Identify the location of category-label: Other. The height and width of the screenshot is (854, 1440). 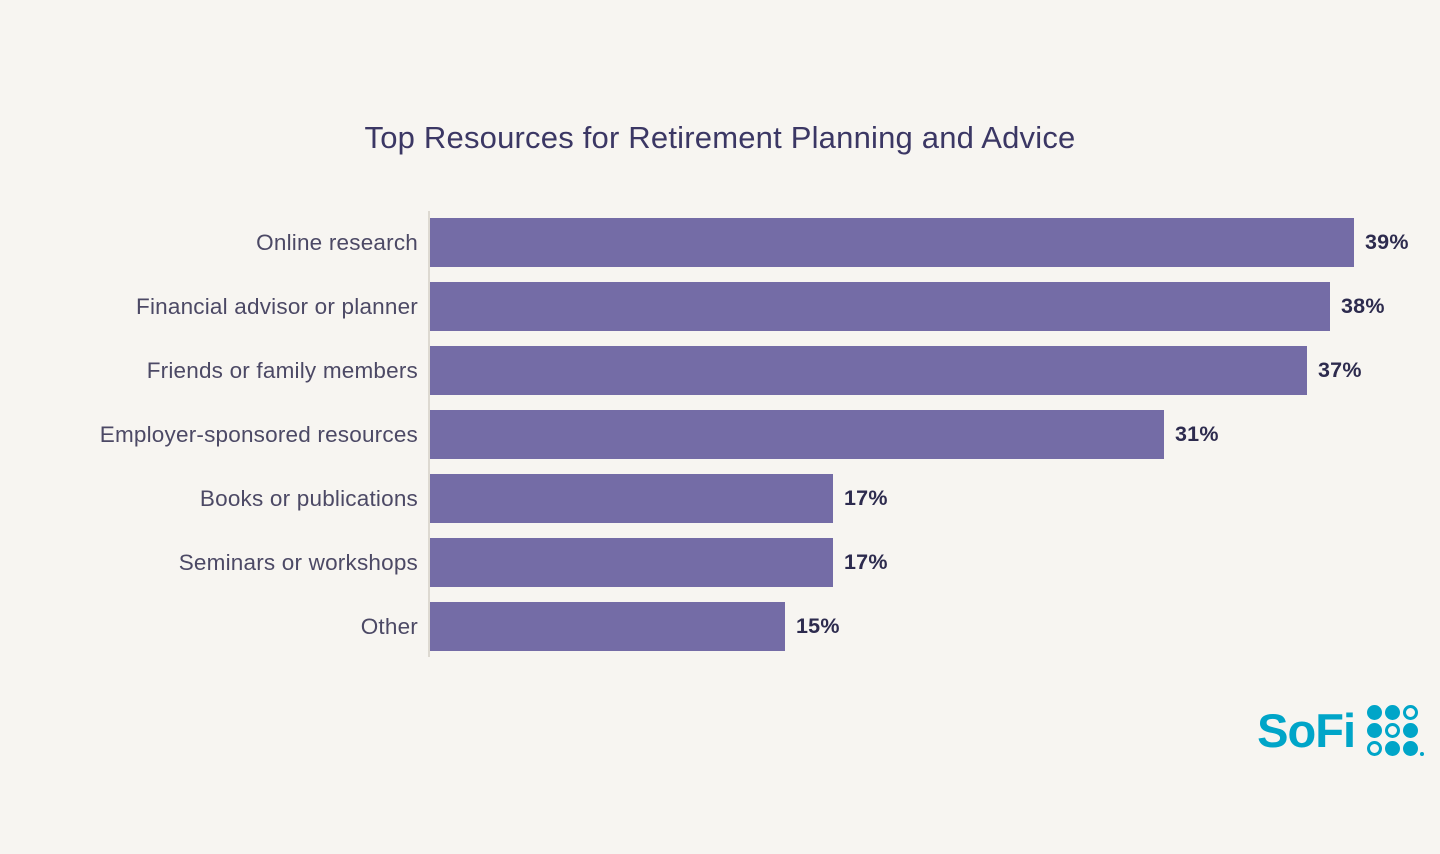
(389, 626).